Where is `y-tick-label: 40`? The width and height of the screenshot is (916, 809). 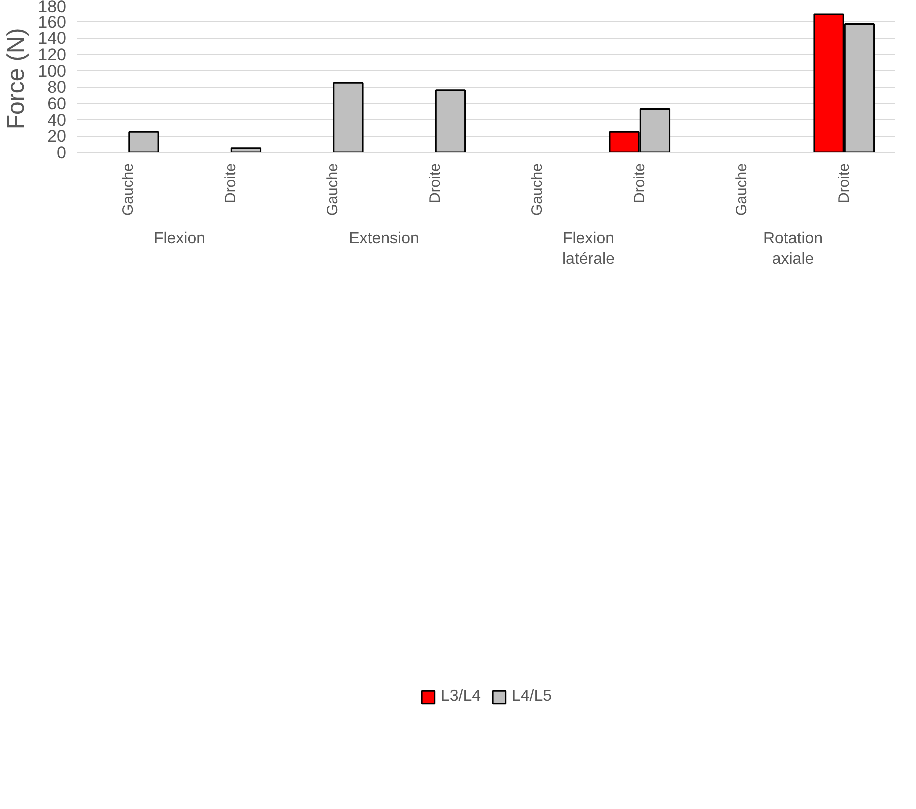
y-tick-label: 40 is located at coordinates (57, 120).